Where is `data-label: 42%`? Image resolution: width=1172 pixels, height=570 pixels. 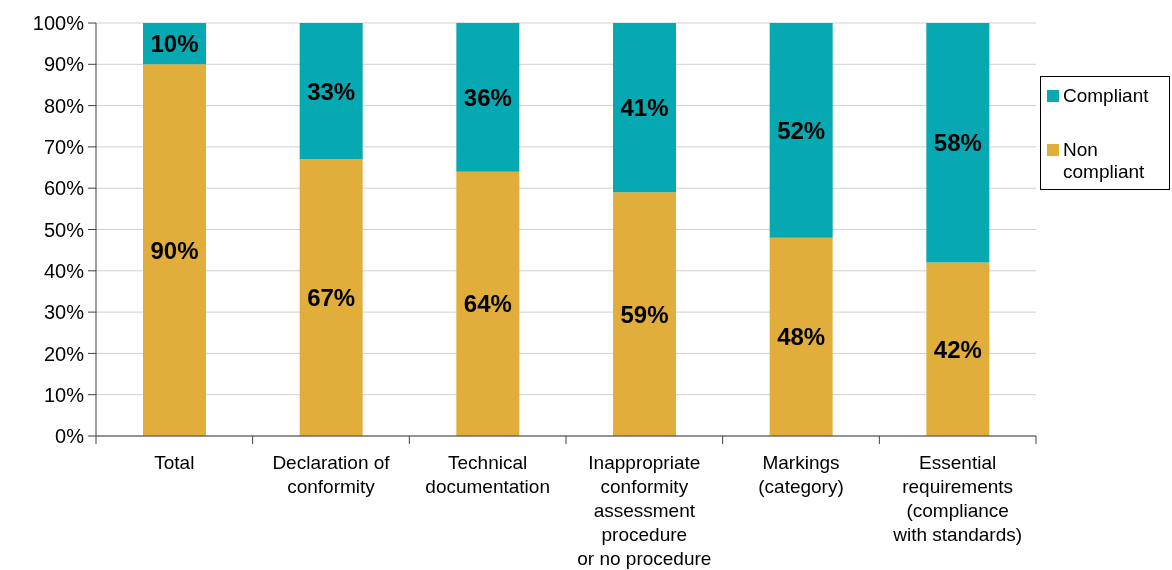
data-label: 42% is located at coordinates (957, 349).